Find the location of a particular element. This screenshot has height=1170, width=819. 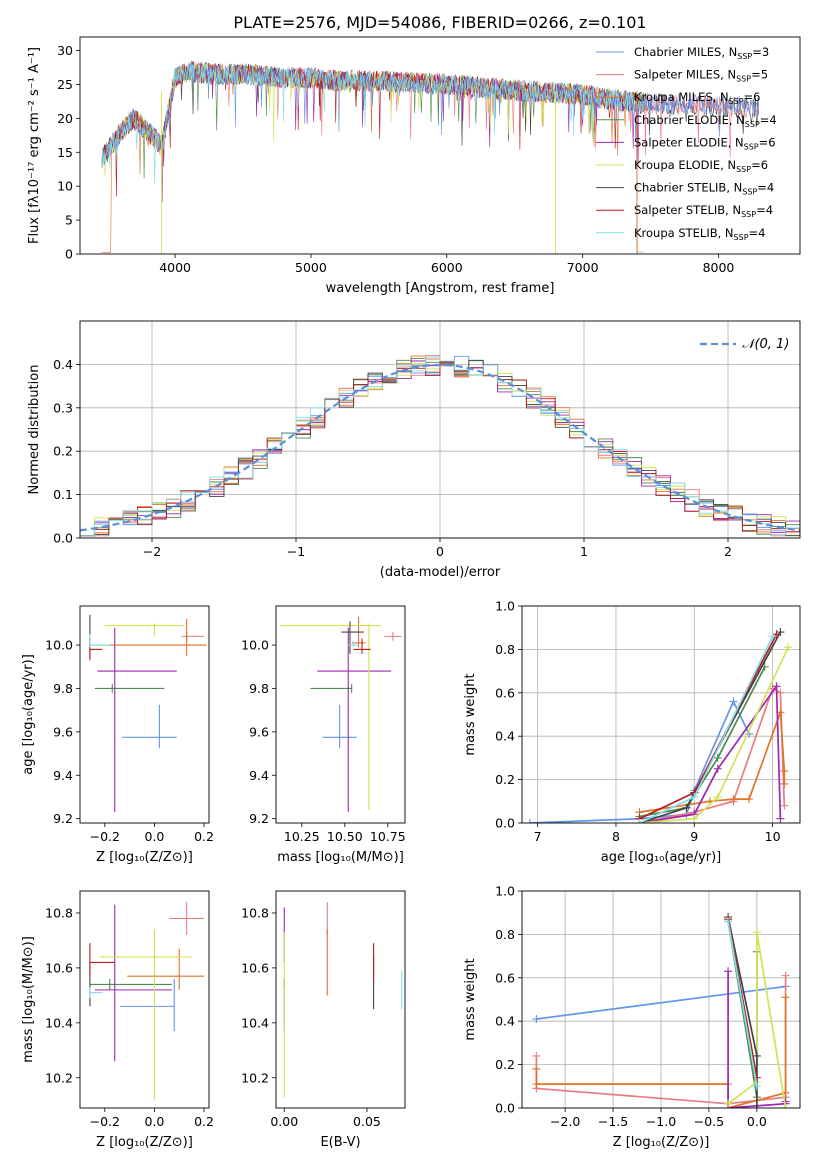

legend-entry: Chabrier MILES, NSSP=3 is located at coordinates (701, 53).